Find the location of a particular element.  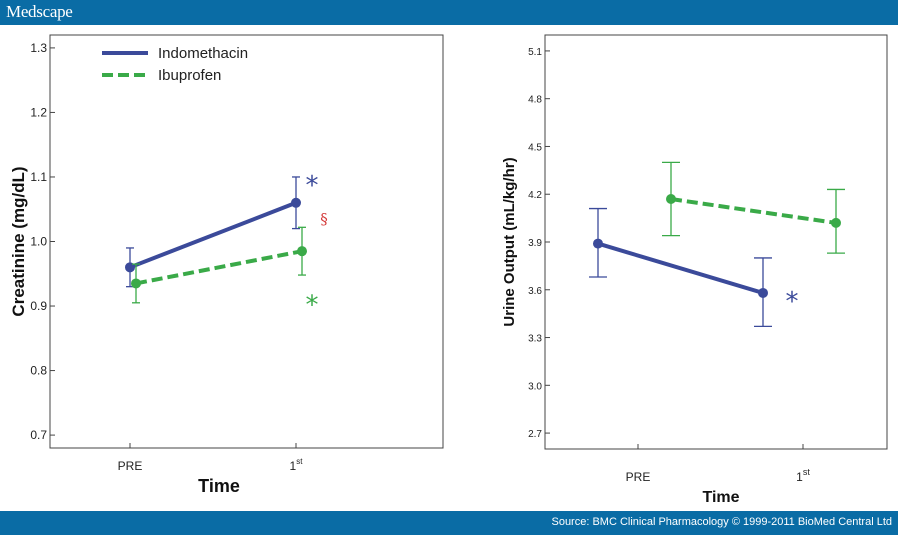

y-tick-label: 1.2 is located at coordinates (38, 112).